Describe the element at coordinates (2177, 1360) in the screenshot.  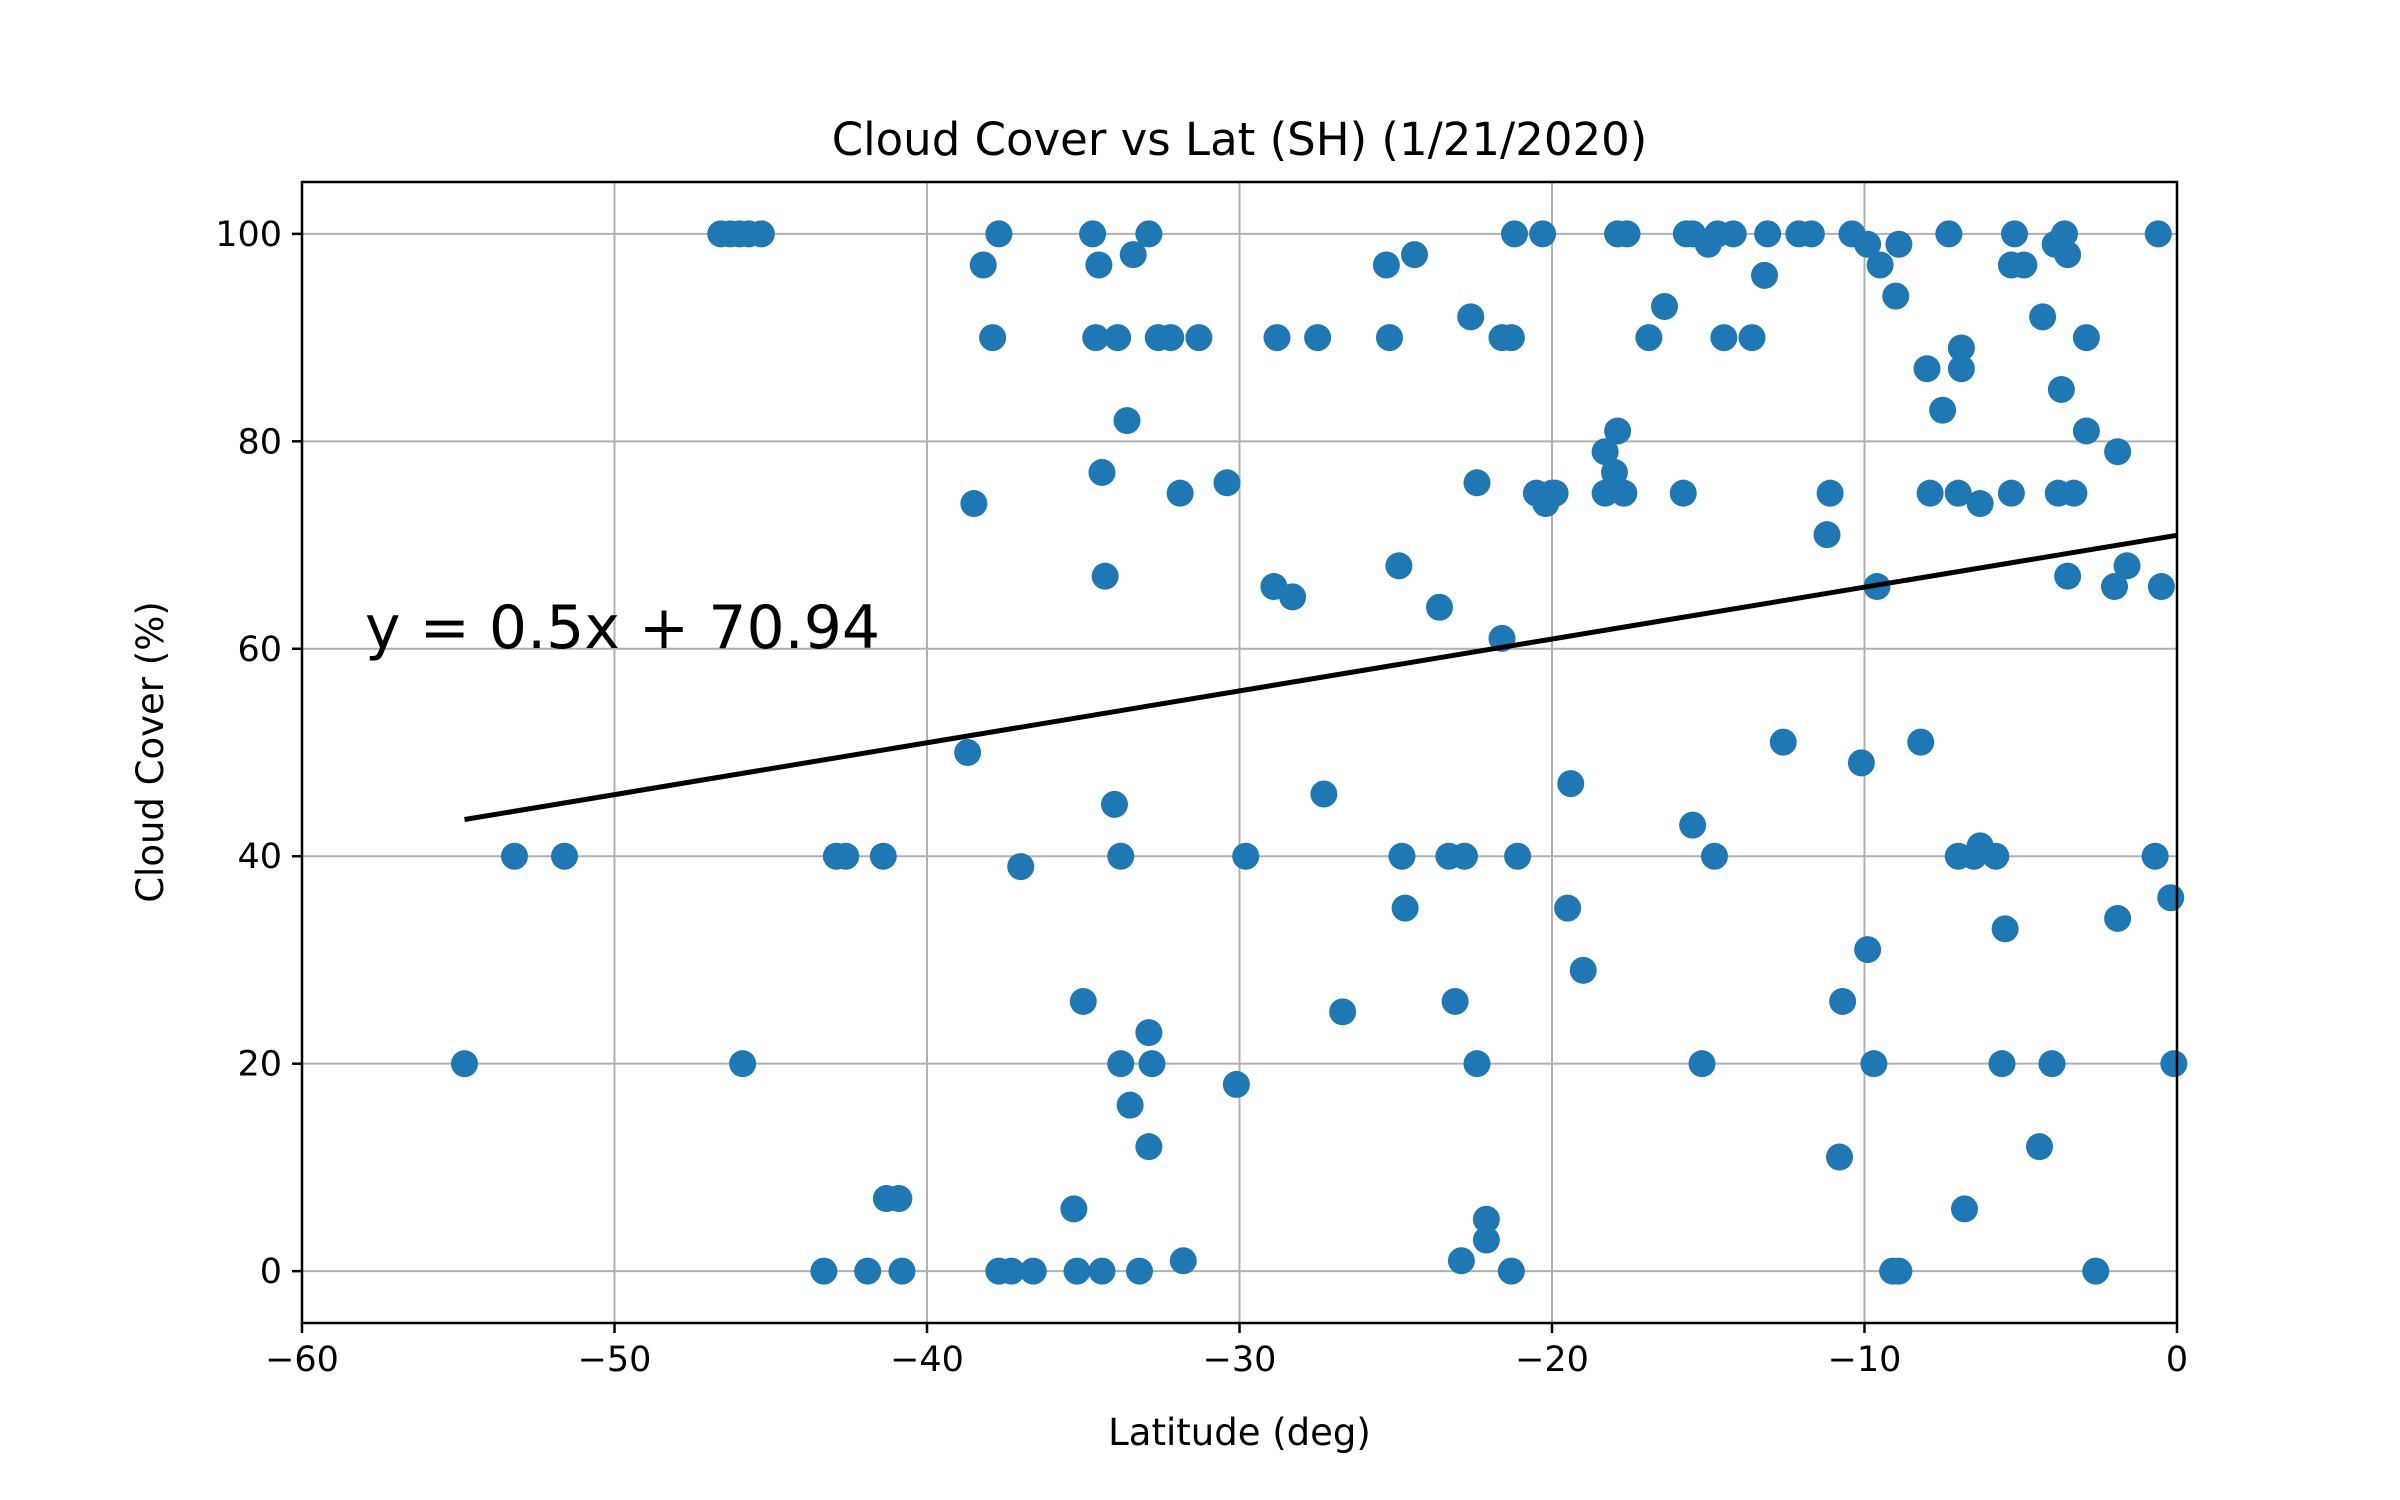
I see `x-tick-label: 0` at that location.